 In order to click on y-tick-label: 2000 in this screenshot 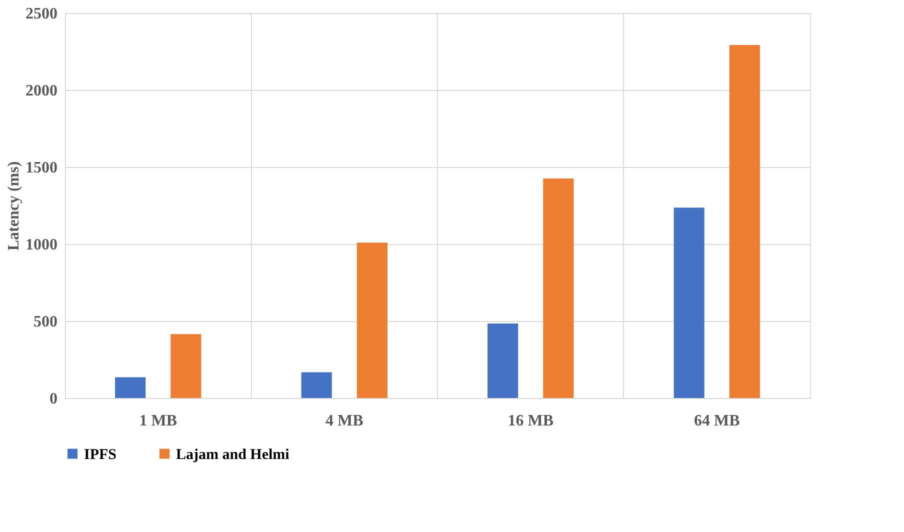, I will do `click(42, 91)`.